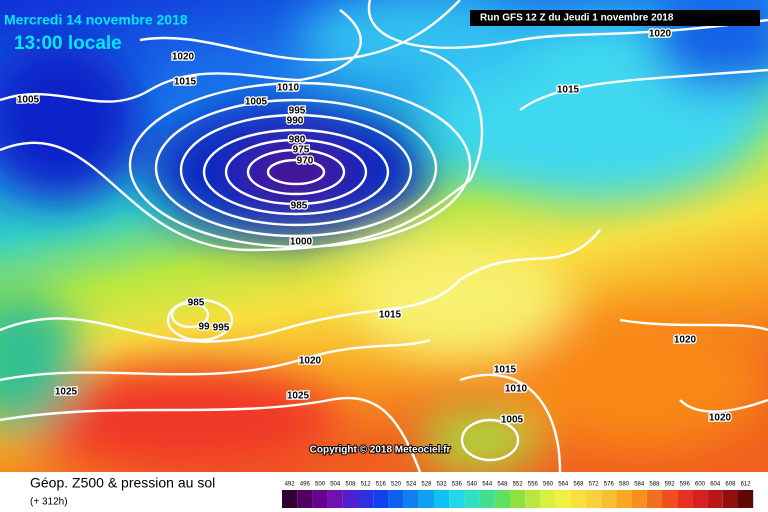 This screenshot has height=512, width=768. Describe the element at coordinates (305, 161) in the screenshot. I see `isobar-label: 970` at that location.